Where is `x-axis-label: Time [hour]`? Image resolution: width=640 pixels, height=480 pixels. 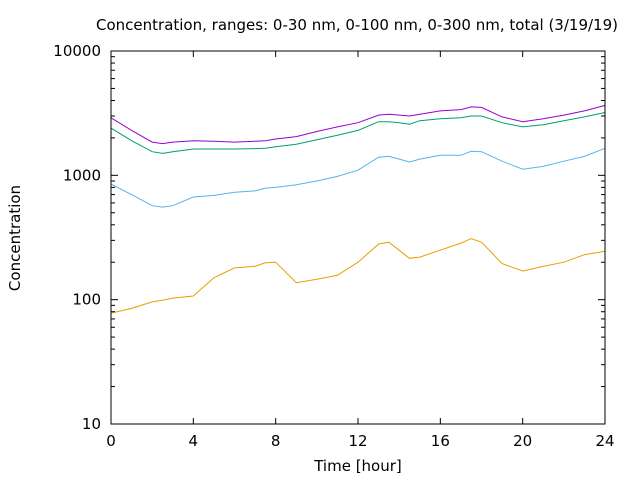
x-axis-label: Time [hour] is located at coordinates (357, 466).